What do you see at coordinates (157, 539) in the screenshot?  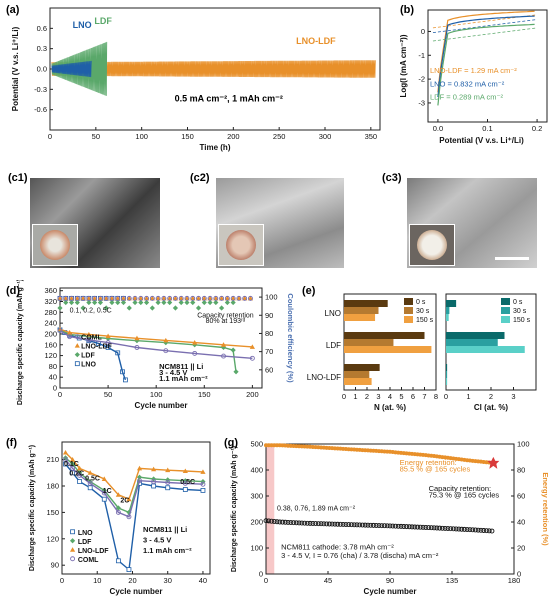 I see `cell-annotation: 3 - 4.5 V` at bounding box center [157, 539].